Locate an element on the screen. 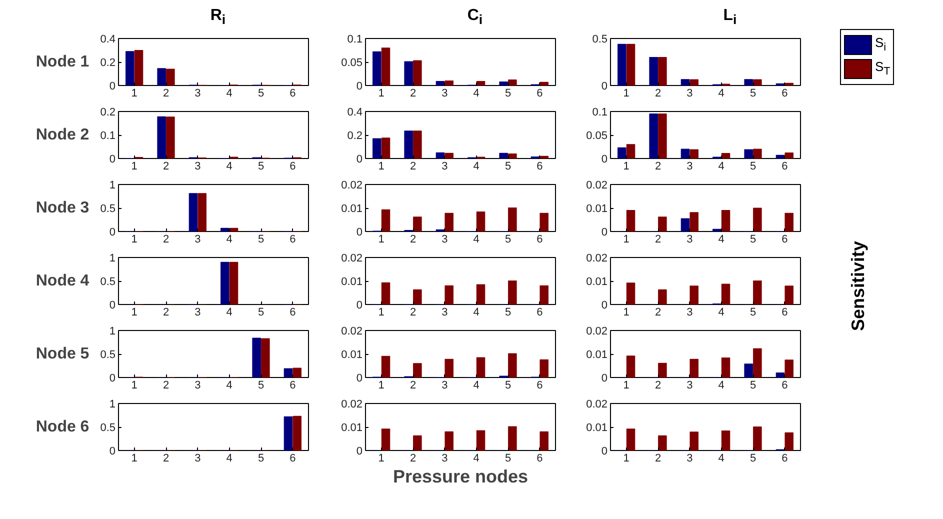 This screenshot has width=943, height=519. y-axis-title: Node 4 is located at coordinates (63, 281).